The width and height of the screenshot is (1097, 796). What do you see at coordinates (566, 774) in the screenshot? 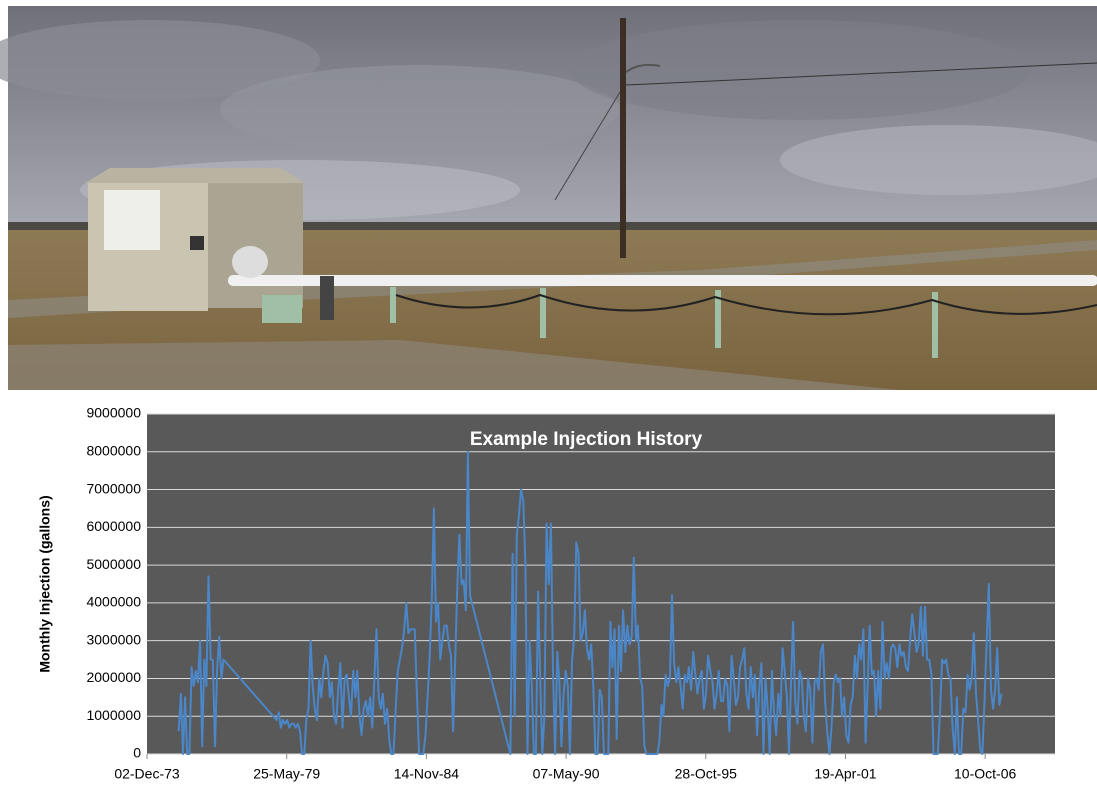
I see `x-tick-label: 07-May-90` at bounding box center [566, 774].